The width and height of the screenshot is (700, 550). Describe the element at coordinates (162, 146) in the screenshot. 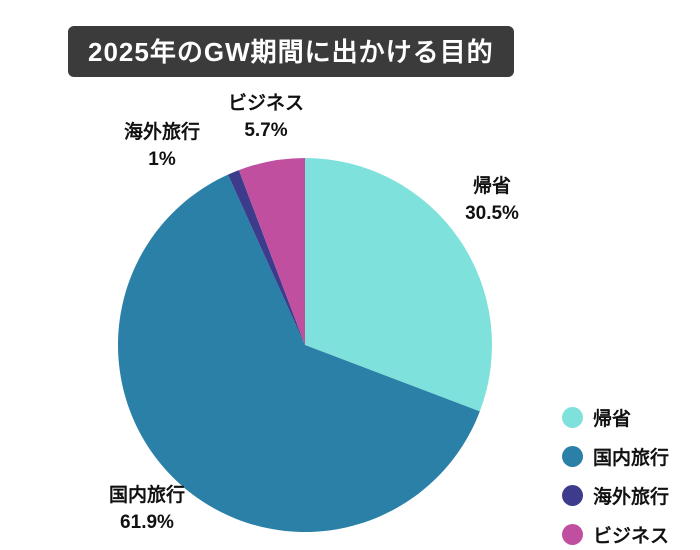

I see `slice-label-kaigai: 海外旅行 1%` at that location.